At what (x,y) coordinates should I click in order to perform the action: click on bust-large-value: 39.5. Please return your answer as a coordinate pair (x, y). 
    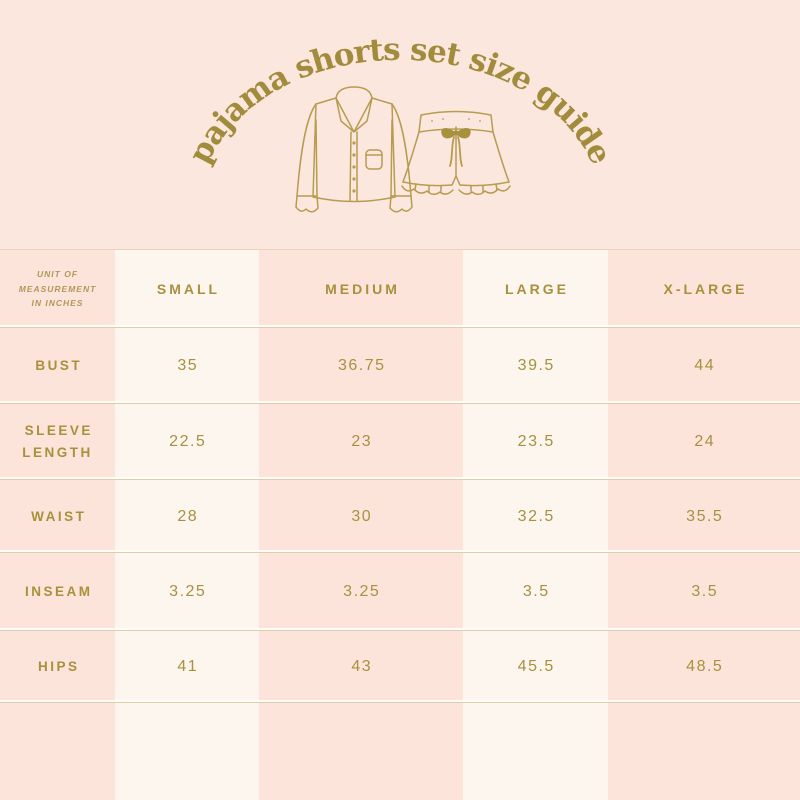
    Looking at the image, I should click on (535, 366).